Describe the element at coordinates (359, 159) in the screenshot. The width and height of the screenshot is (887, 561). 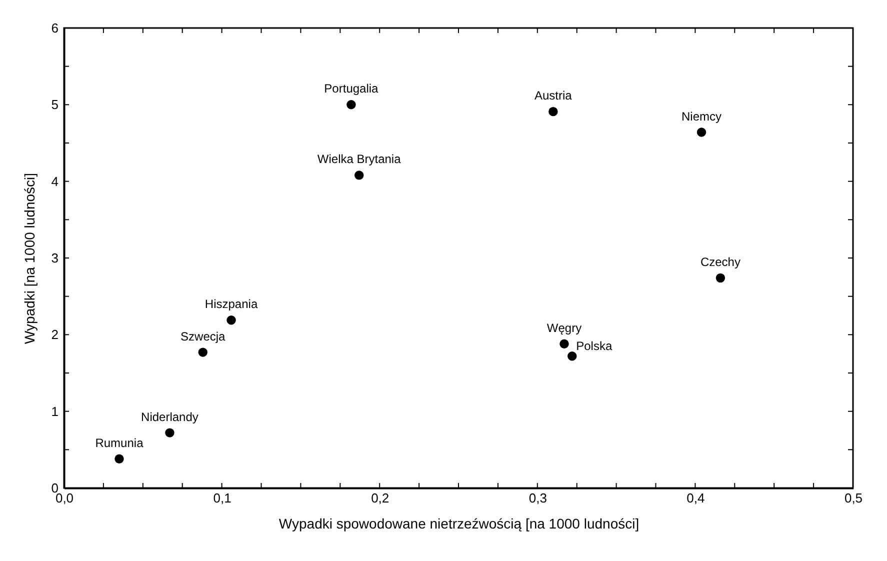
I see `annotation: Wielka Brytania` at that location.